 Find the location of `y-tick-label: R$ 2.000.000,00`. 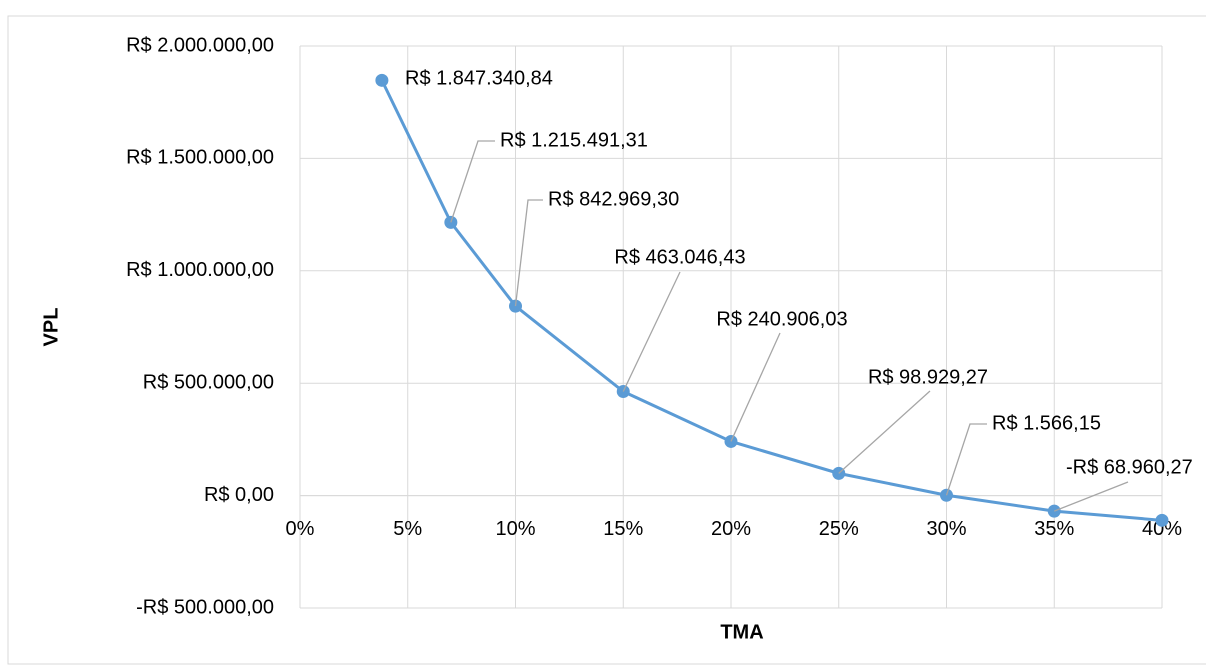

y-tick-label: R$ 2.000.000,00 is located at coordinates (200, 45).